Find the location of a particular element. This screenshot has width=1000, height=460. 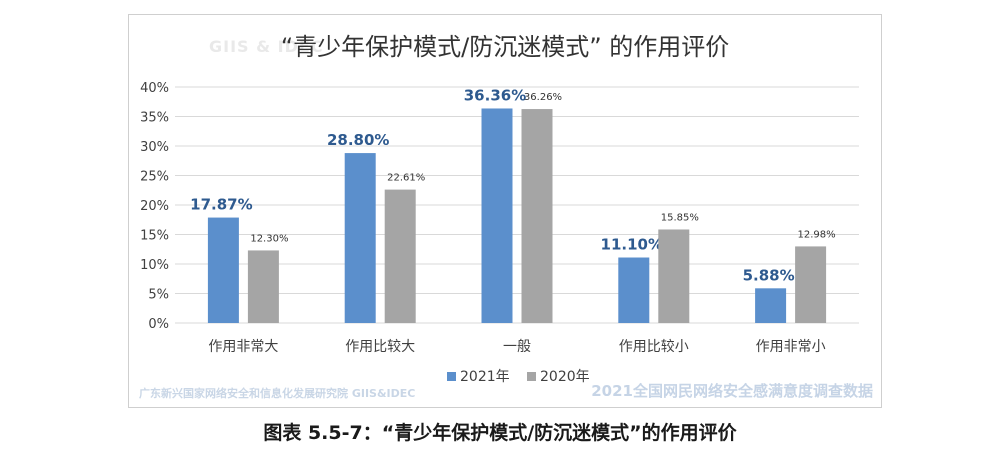

y-tick-label: 20% is located at coordinates (154, 206).